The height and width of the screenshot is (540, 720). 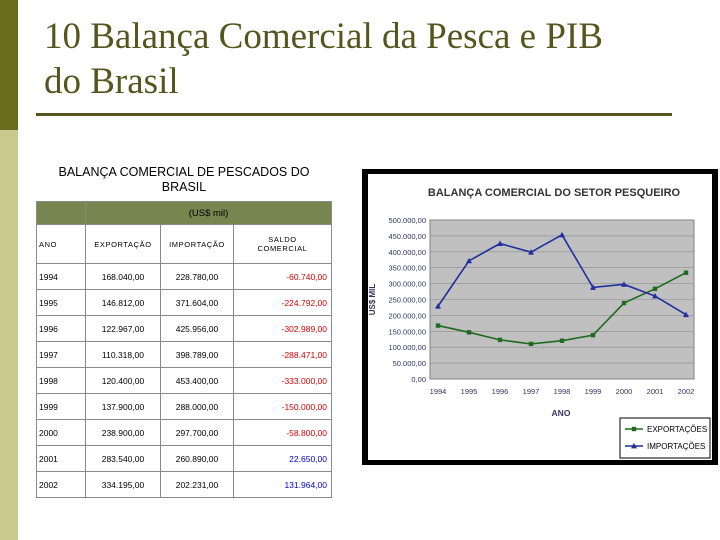 What do you see at coordinates (686, 391) in the screenshot?
I see `x-tick-label: 2002` at bounding box center [686, 391].